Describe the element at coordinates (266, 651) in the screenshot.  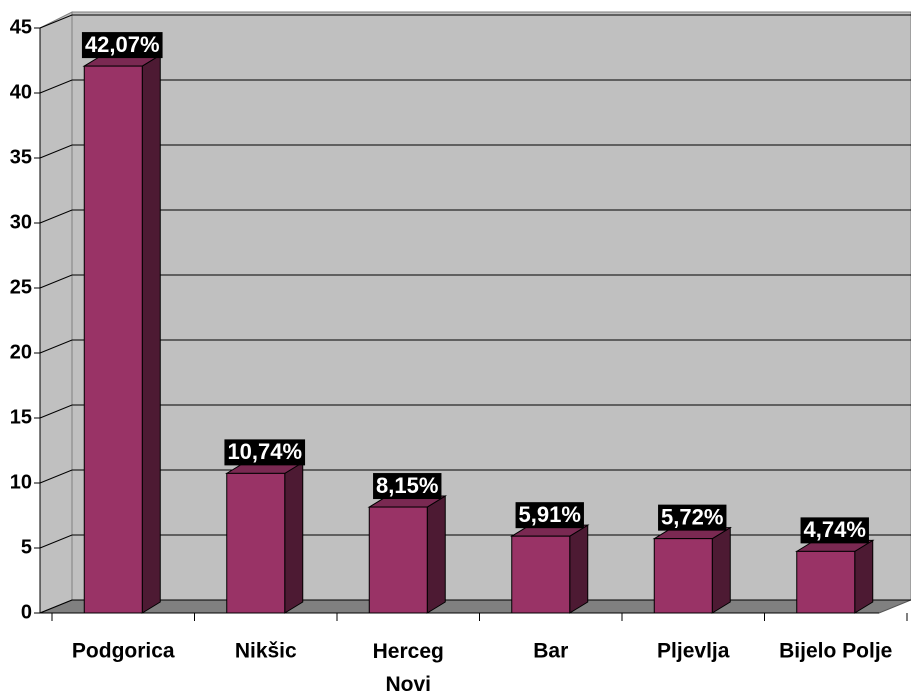
I see `x-tick-label: Nikšic` at that location.